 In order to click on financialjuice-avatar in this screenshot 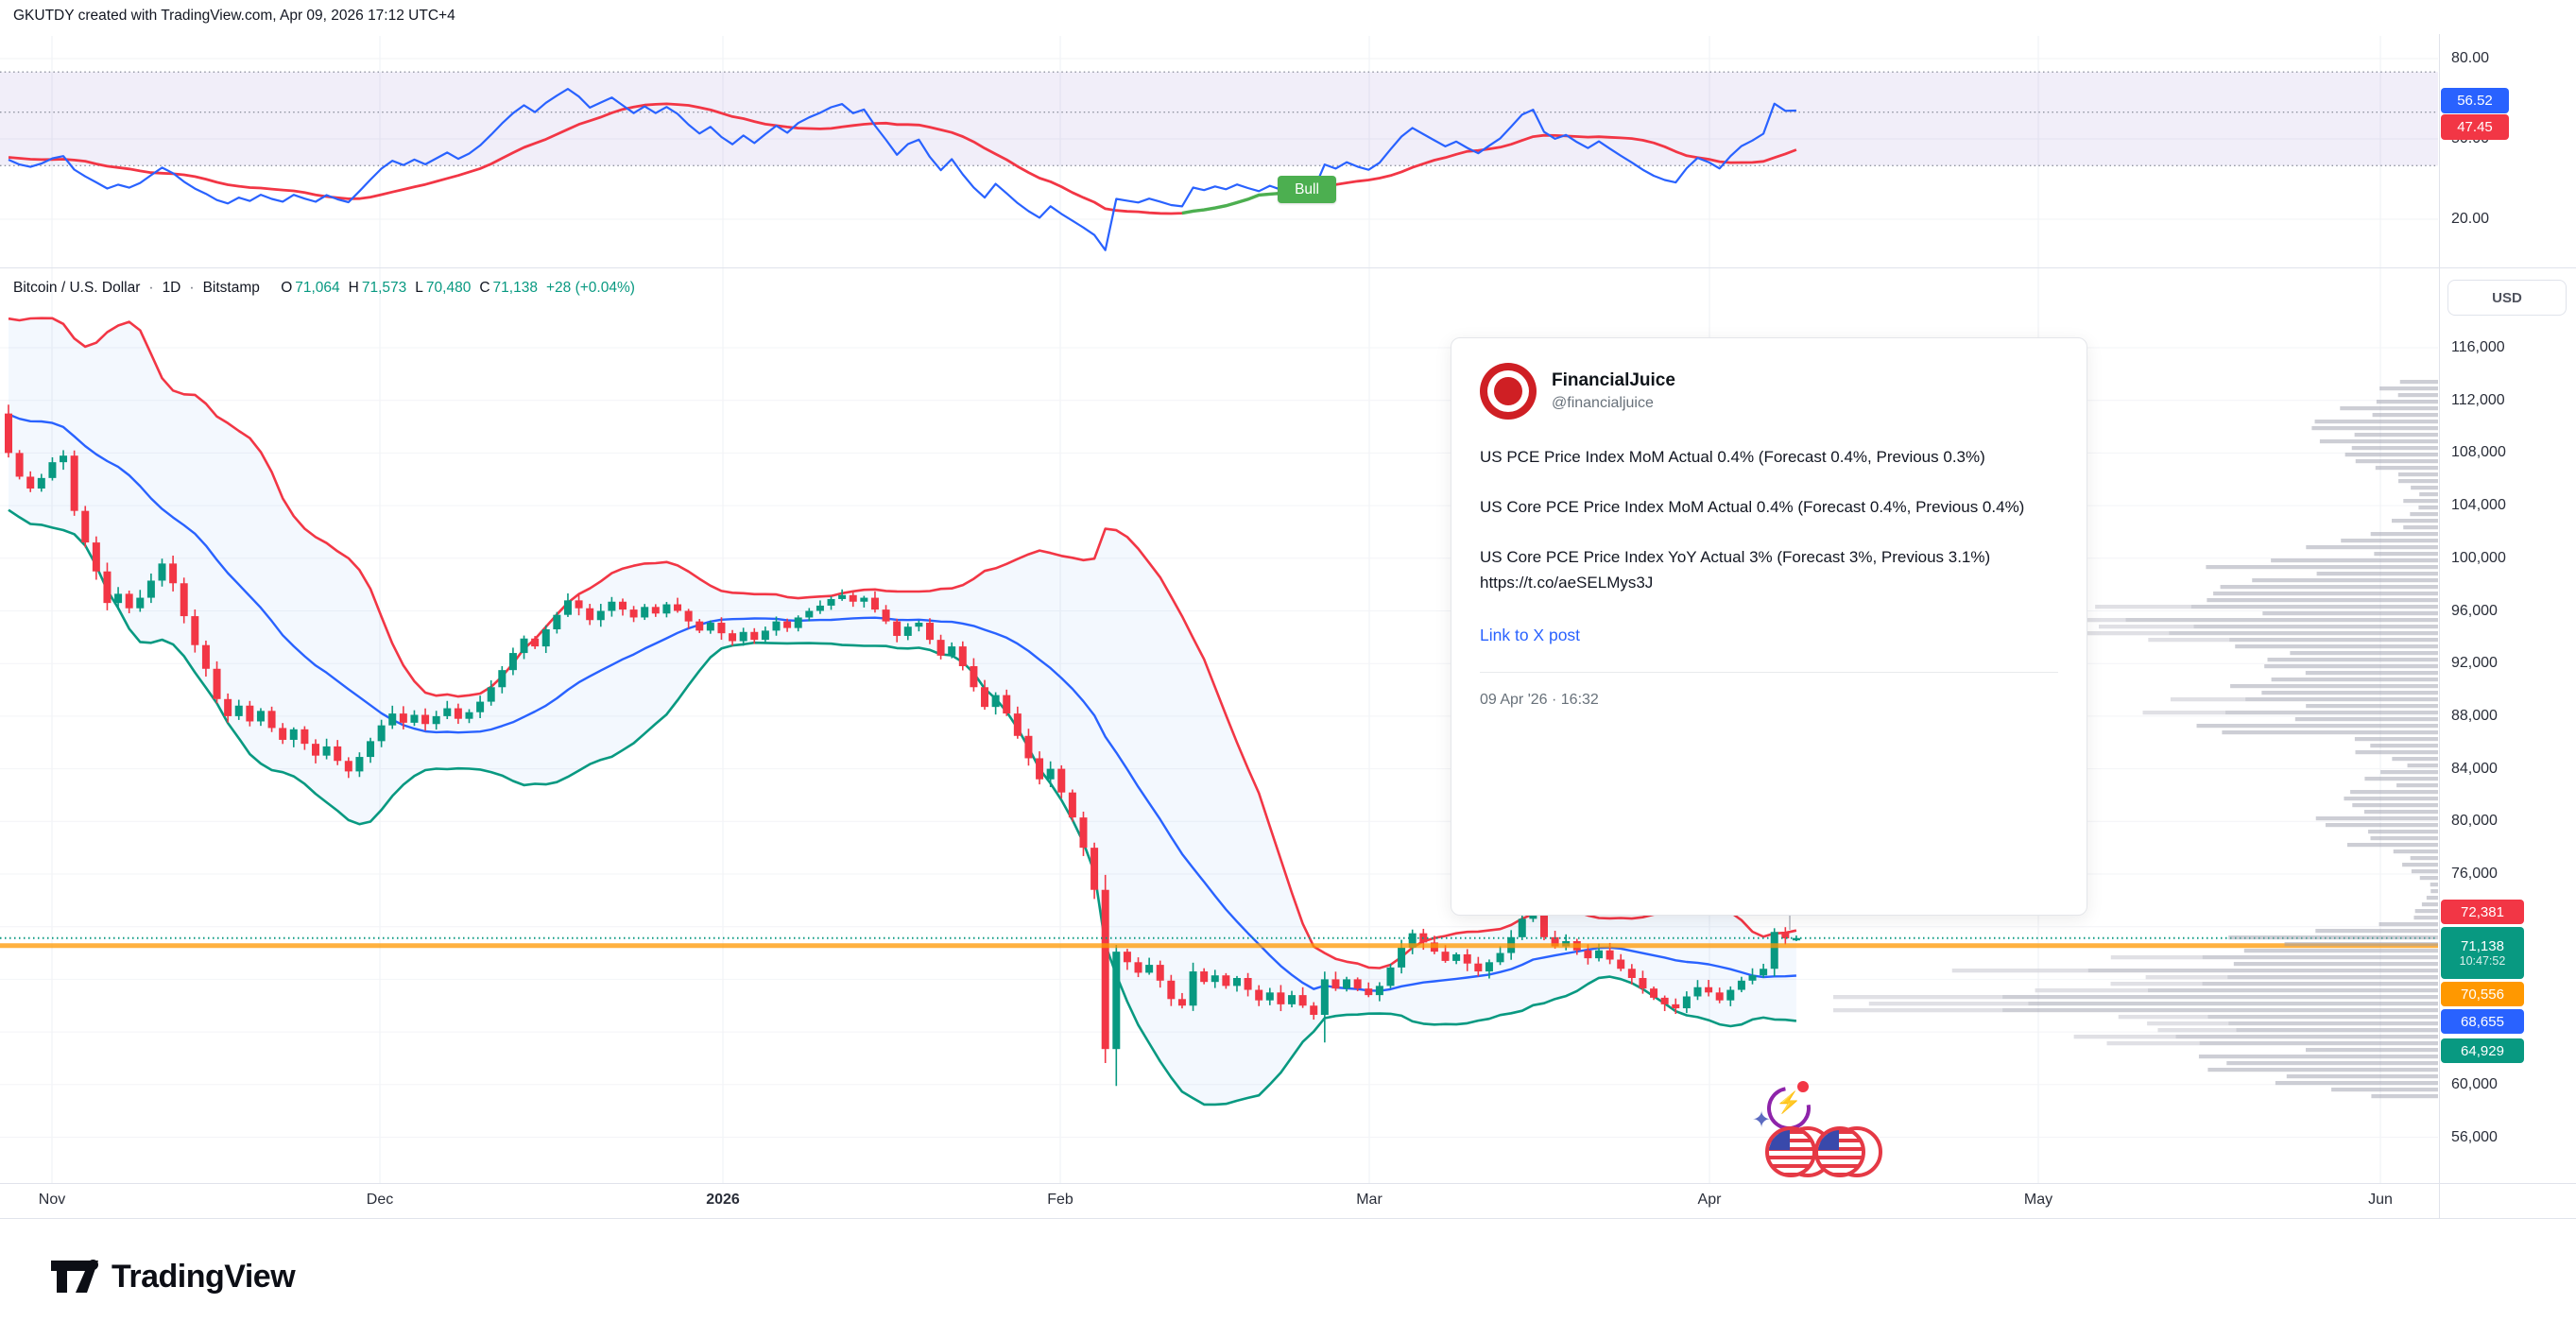, I will do `click(1508, 391)`.